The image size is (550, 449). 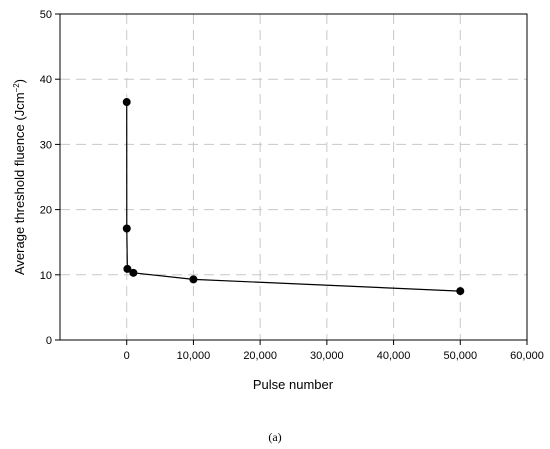 I want to click on caption: (a), so click(x=274, y=437).